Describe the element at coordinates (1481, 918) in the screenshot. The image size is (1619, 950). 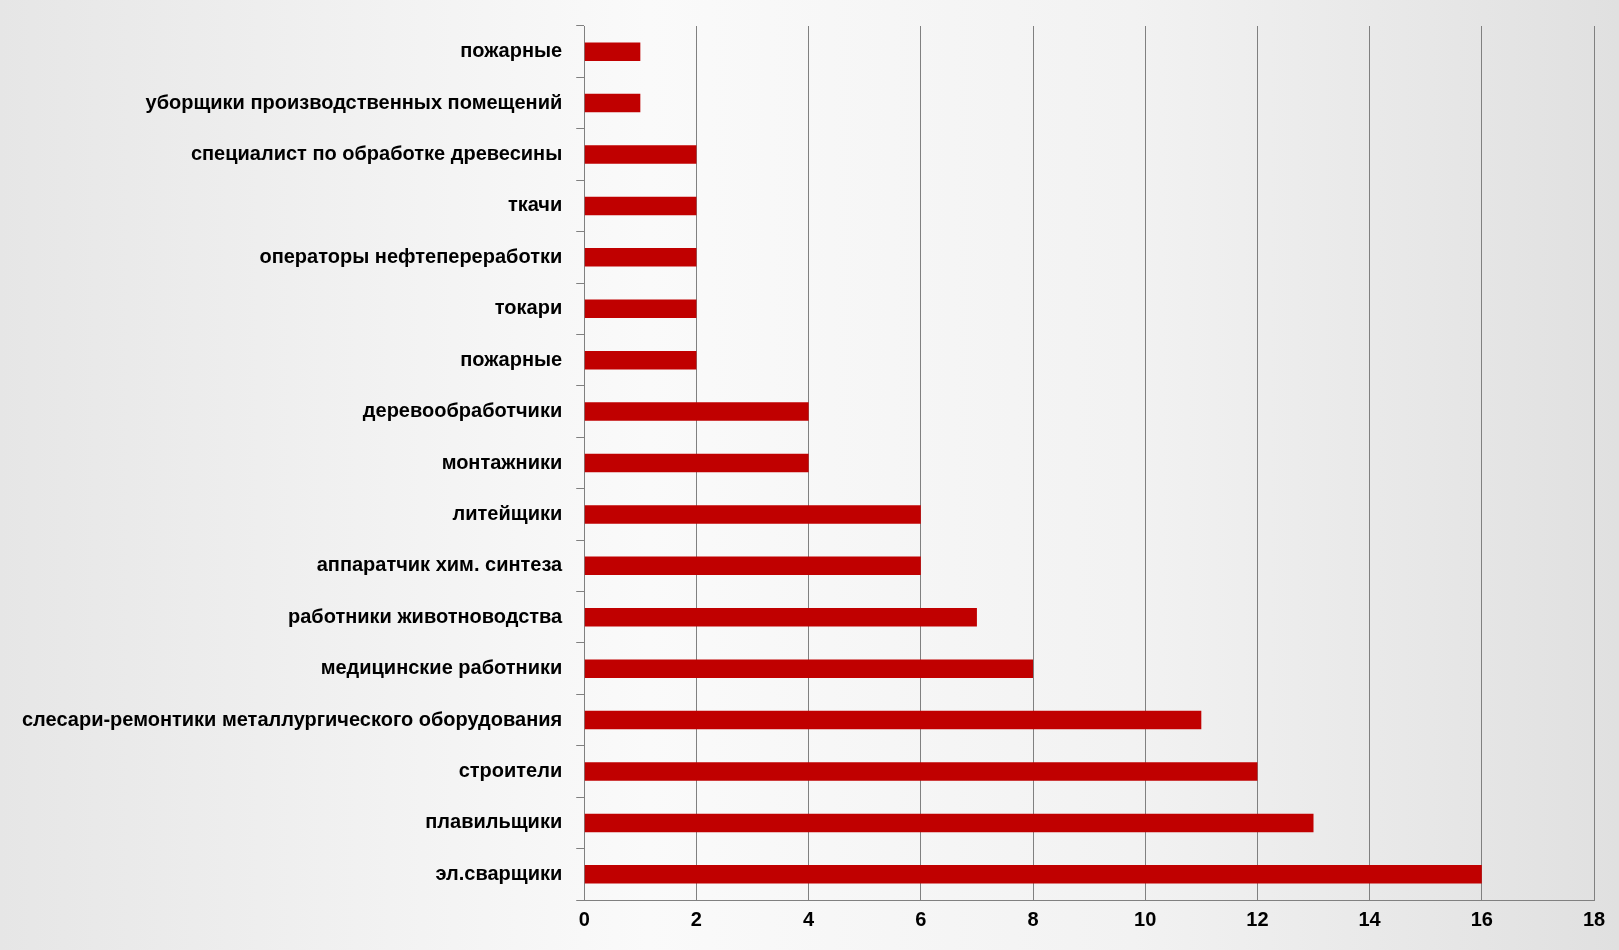
I see `x-tick-label: 16` at that location.